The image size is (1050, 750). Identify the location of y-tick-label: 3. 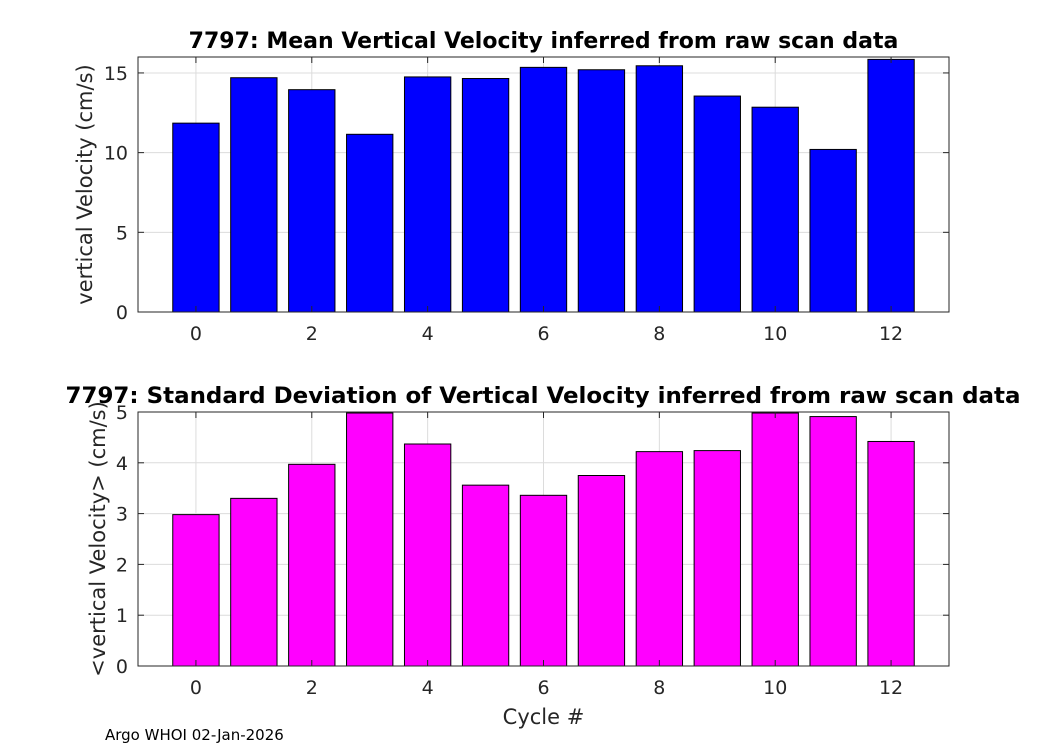
(122, 515).